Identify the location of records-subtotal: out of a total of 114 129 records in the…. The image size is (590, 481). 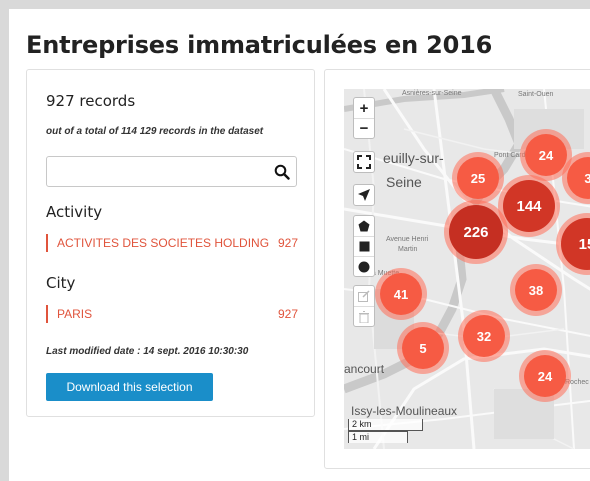
(155, 131).